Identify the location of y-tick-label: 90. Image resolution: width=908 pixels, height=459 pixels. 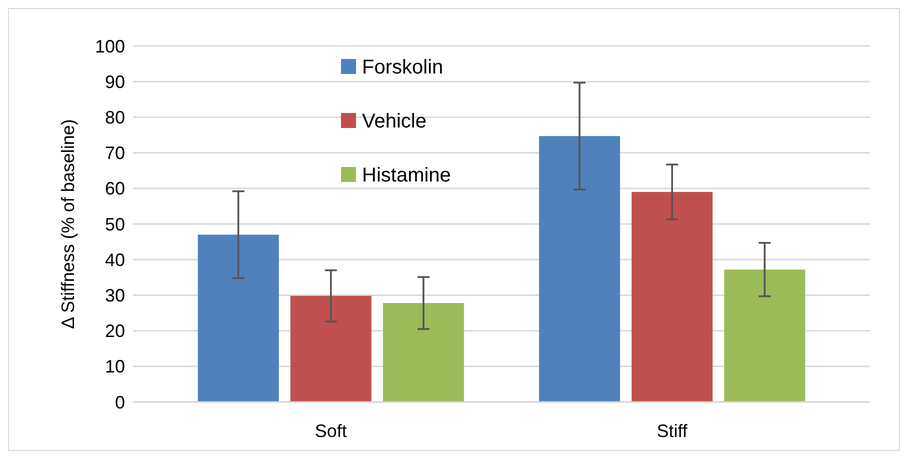
(114, 82).